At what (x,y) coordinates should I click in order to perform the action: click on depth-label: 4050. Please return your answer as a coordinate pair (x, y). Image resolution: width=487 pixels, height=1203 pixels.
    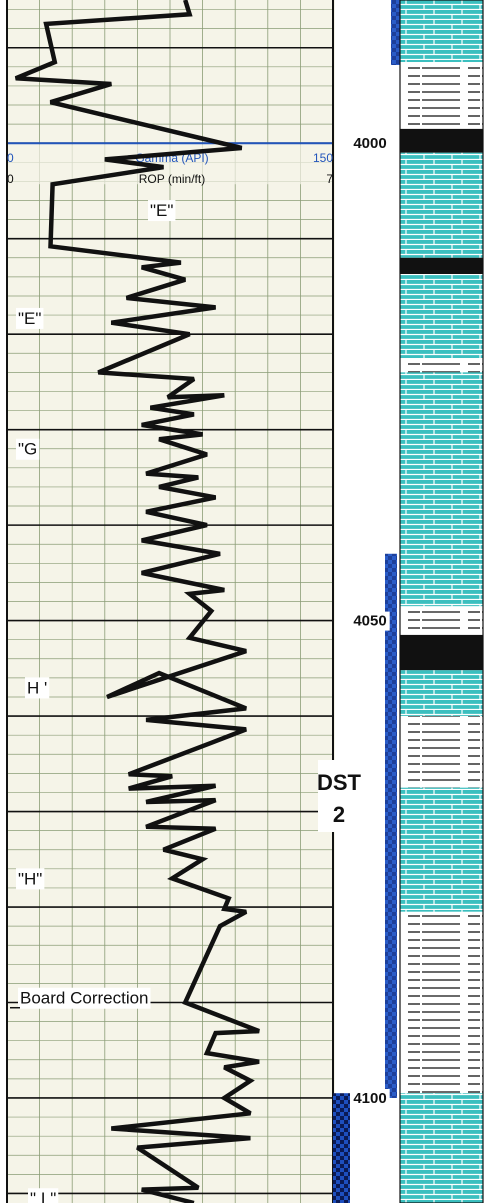
    Looking at the image, I should click on (369, 621).